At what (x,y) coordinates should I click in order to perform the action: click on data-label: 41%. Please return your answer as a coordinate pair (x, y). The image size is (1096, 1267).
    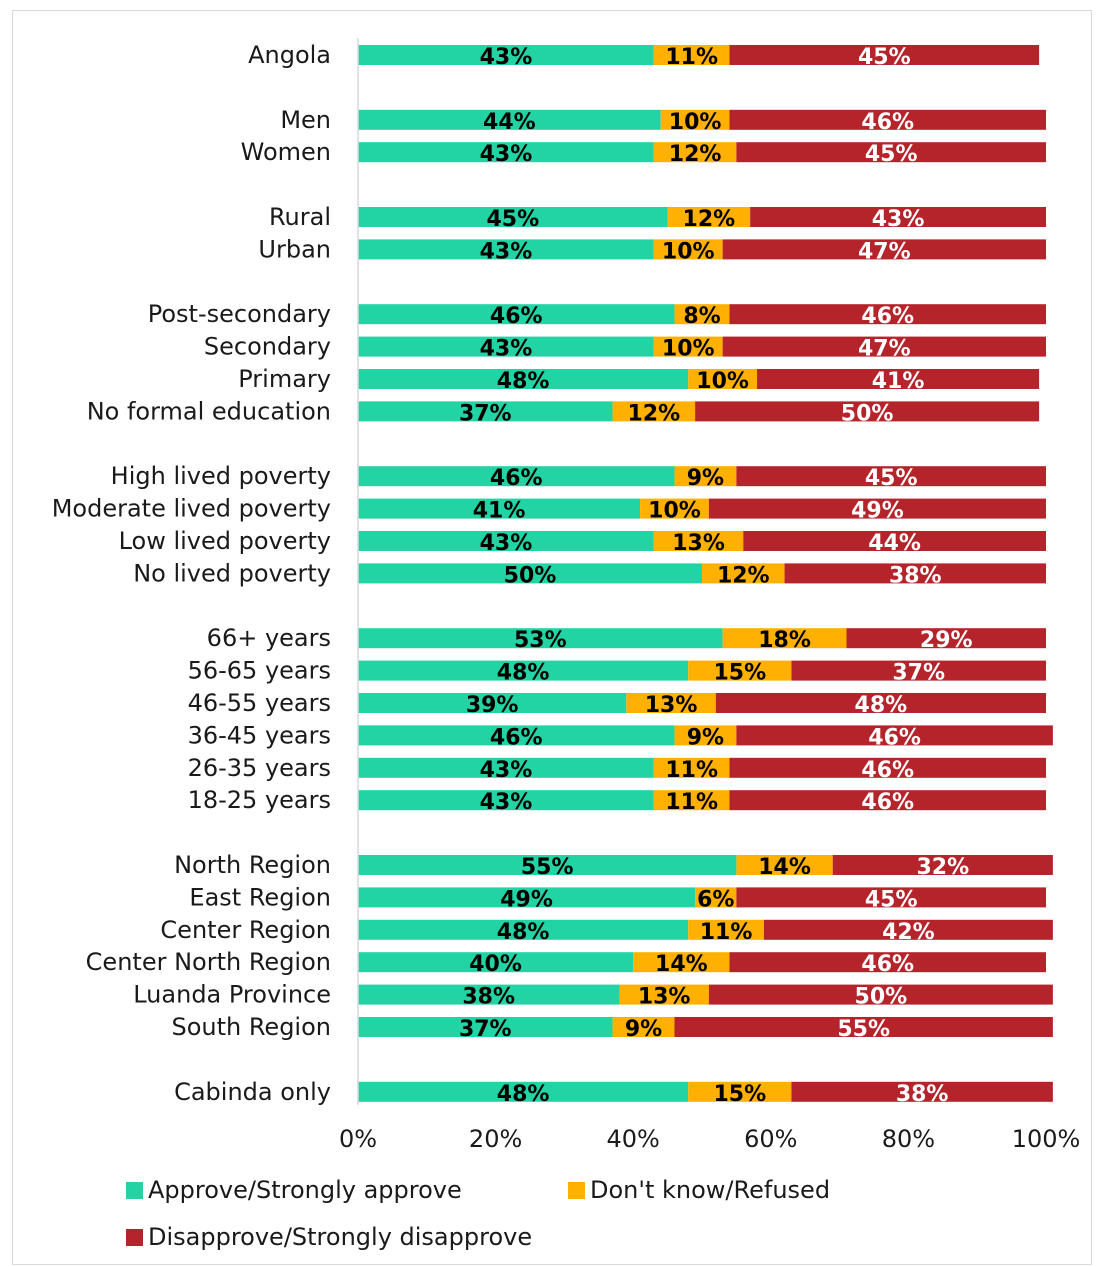
    Looking at the image, I should click on (499, 511).